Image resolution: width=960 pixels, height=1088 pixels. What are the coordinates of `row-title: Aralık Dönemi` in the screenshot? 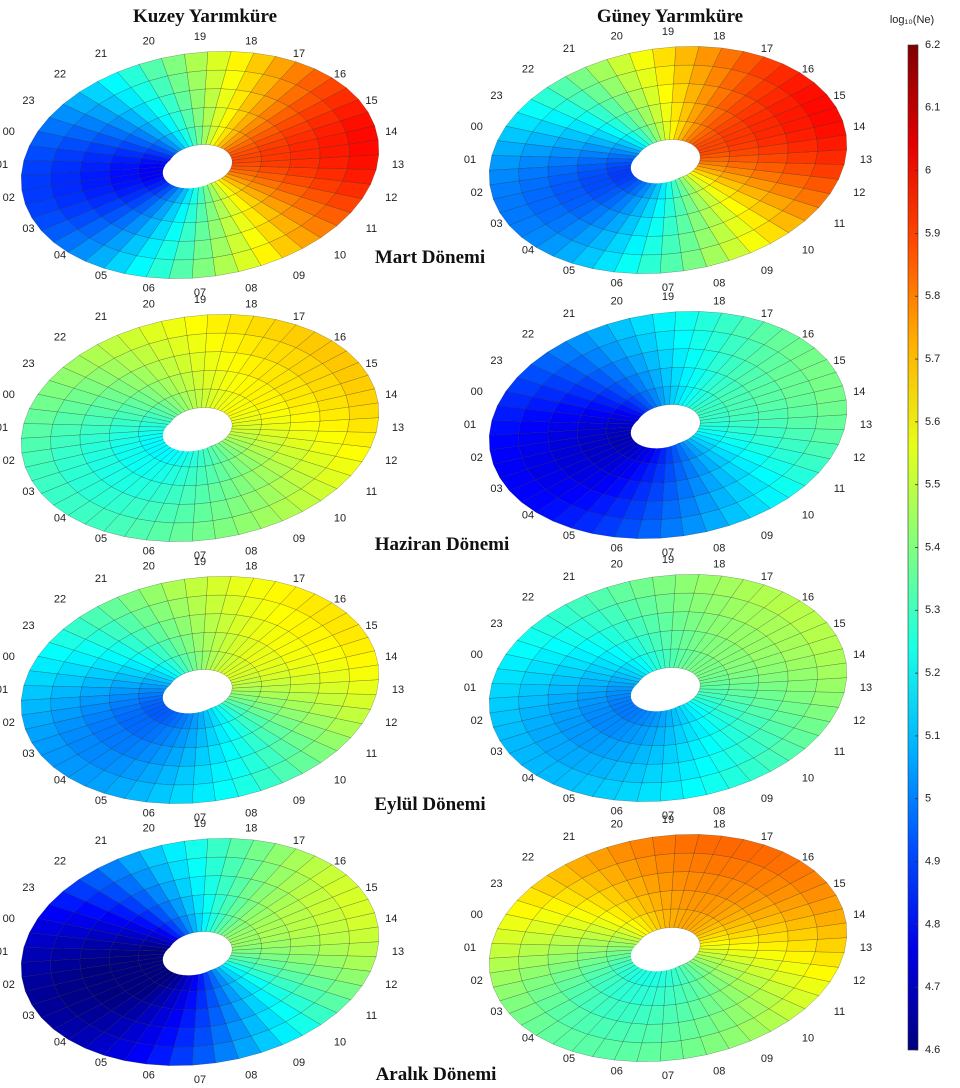 It's located at (436, 1074).